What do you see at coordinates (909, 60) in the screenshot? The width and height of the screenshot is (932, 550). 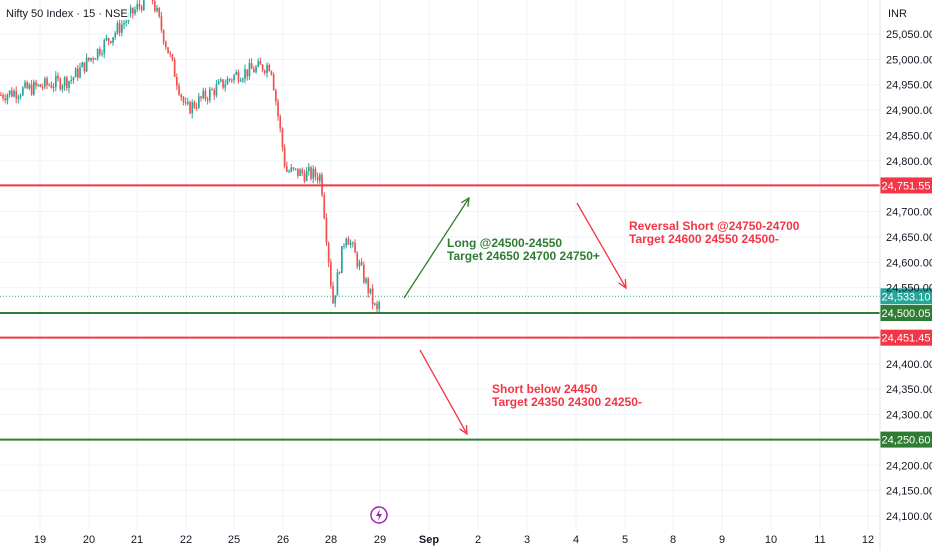 I see `y-tick-label: 25,000.00` at bounding box center [909, 60].